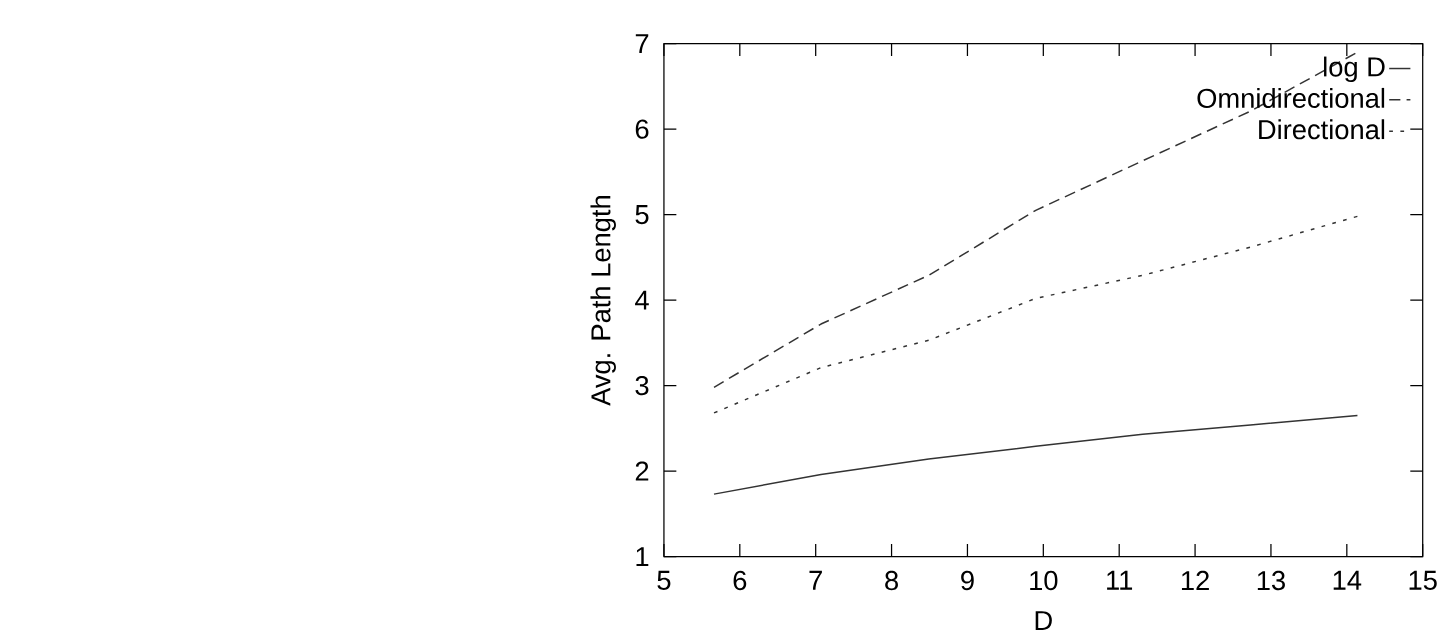 This screenshot has height=639, width=1447. Describe the element at coordinates (1423, 580) in the screenshot. I see `x-tick-label: 15` at that location.